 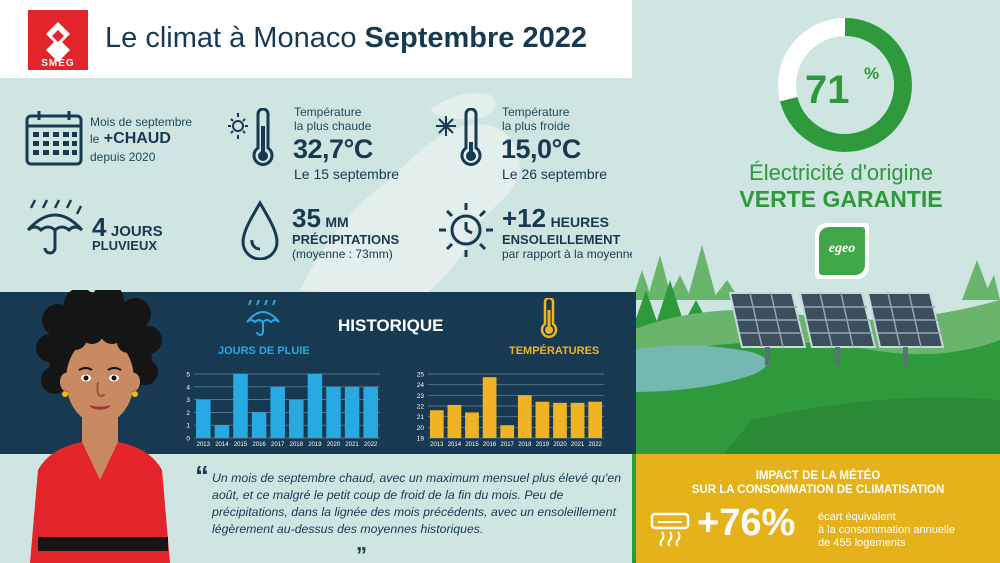 What do you see at coordinates (371, 445) in the screenshot?
I see `x-tick-label: 2022` at bounding box center [371, 445].